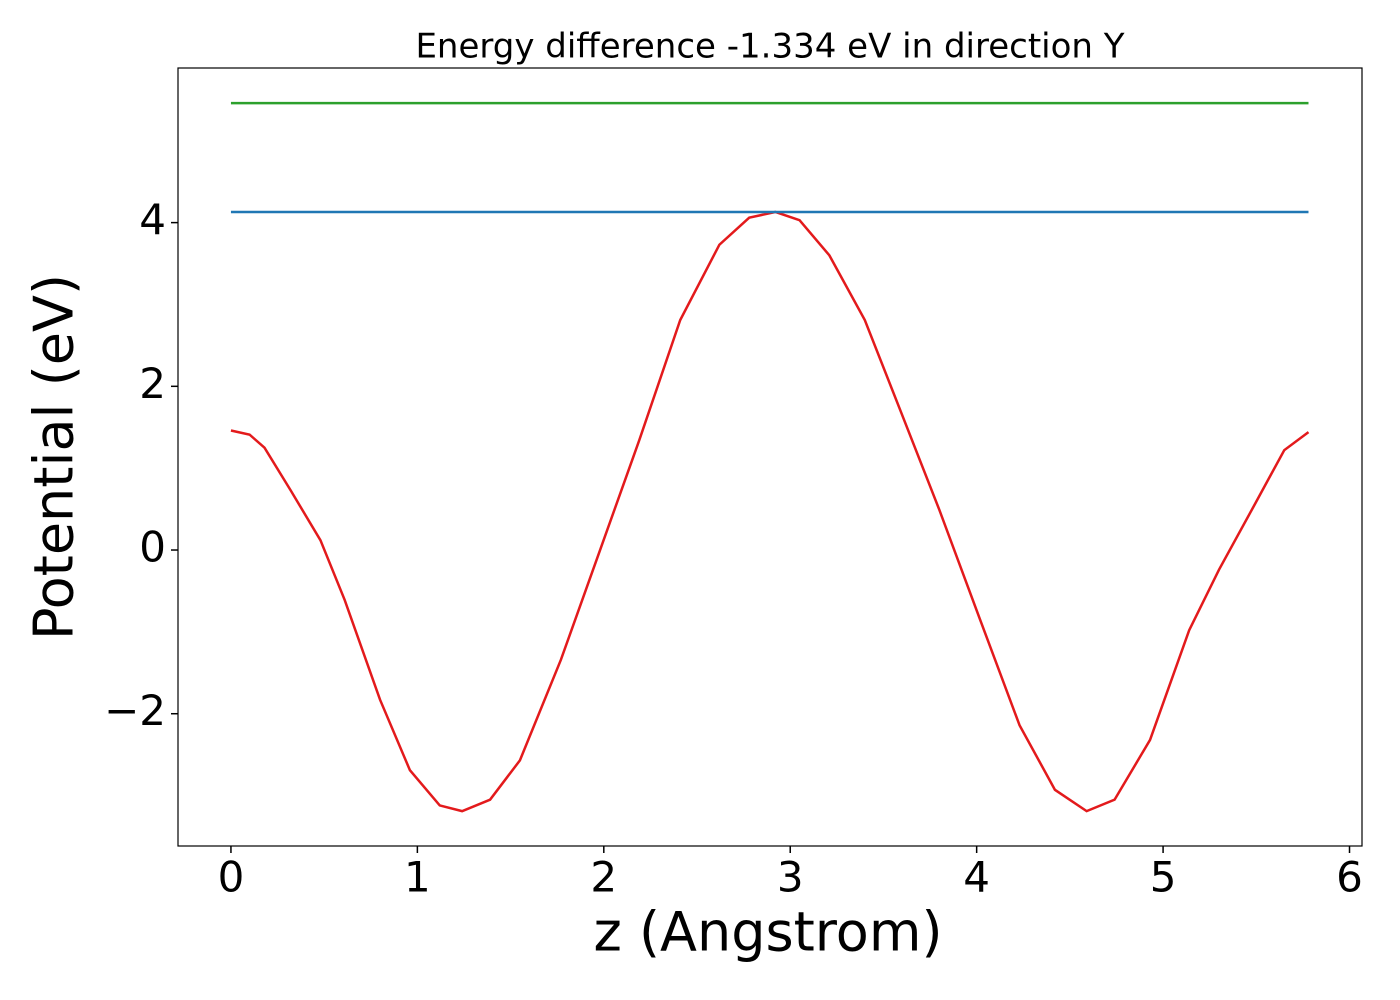  What do you see at coordinates (231, 877) in the screenshot?
I see `x-tick-label: 0` at bounding box center [231, 877].